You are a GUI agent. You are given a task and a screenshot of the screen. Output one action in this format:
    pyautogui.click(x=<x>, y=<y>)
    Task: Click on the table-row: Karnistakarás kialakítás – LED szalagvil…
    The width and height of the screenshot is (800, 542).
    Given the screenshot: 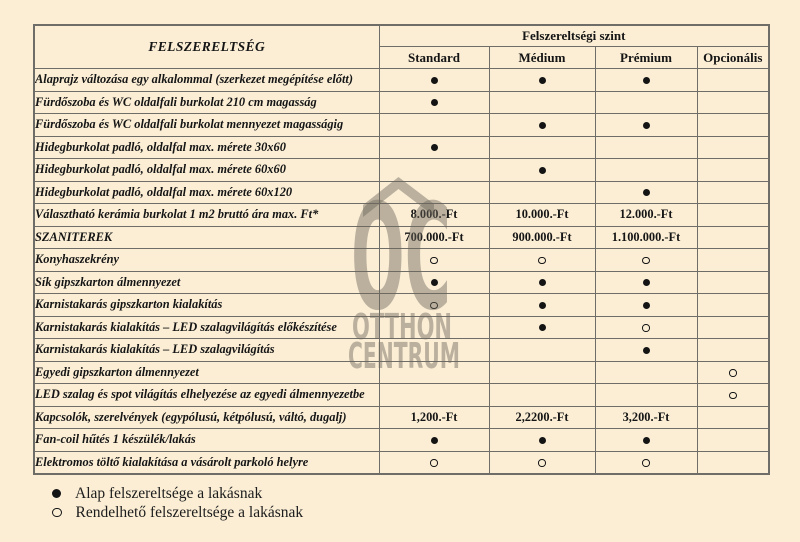 What is the action you would take?
    pyautogui.click(x=401, y=350)
    